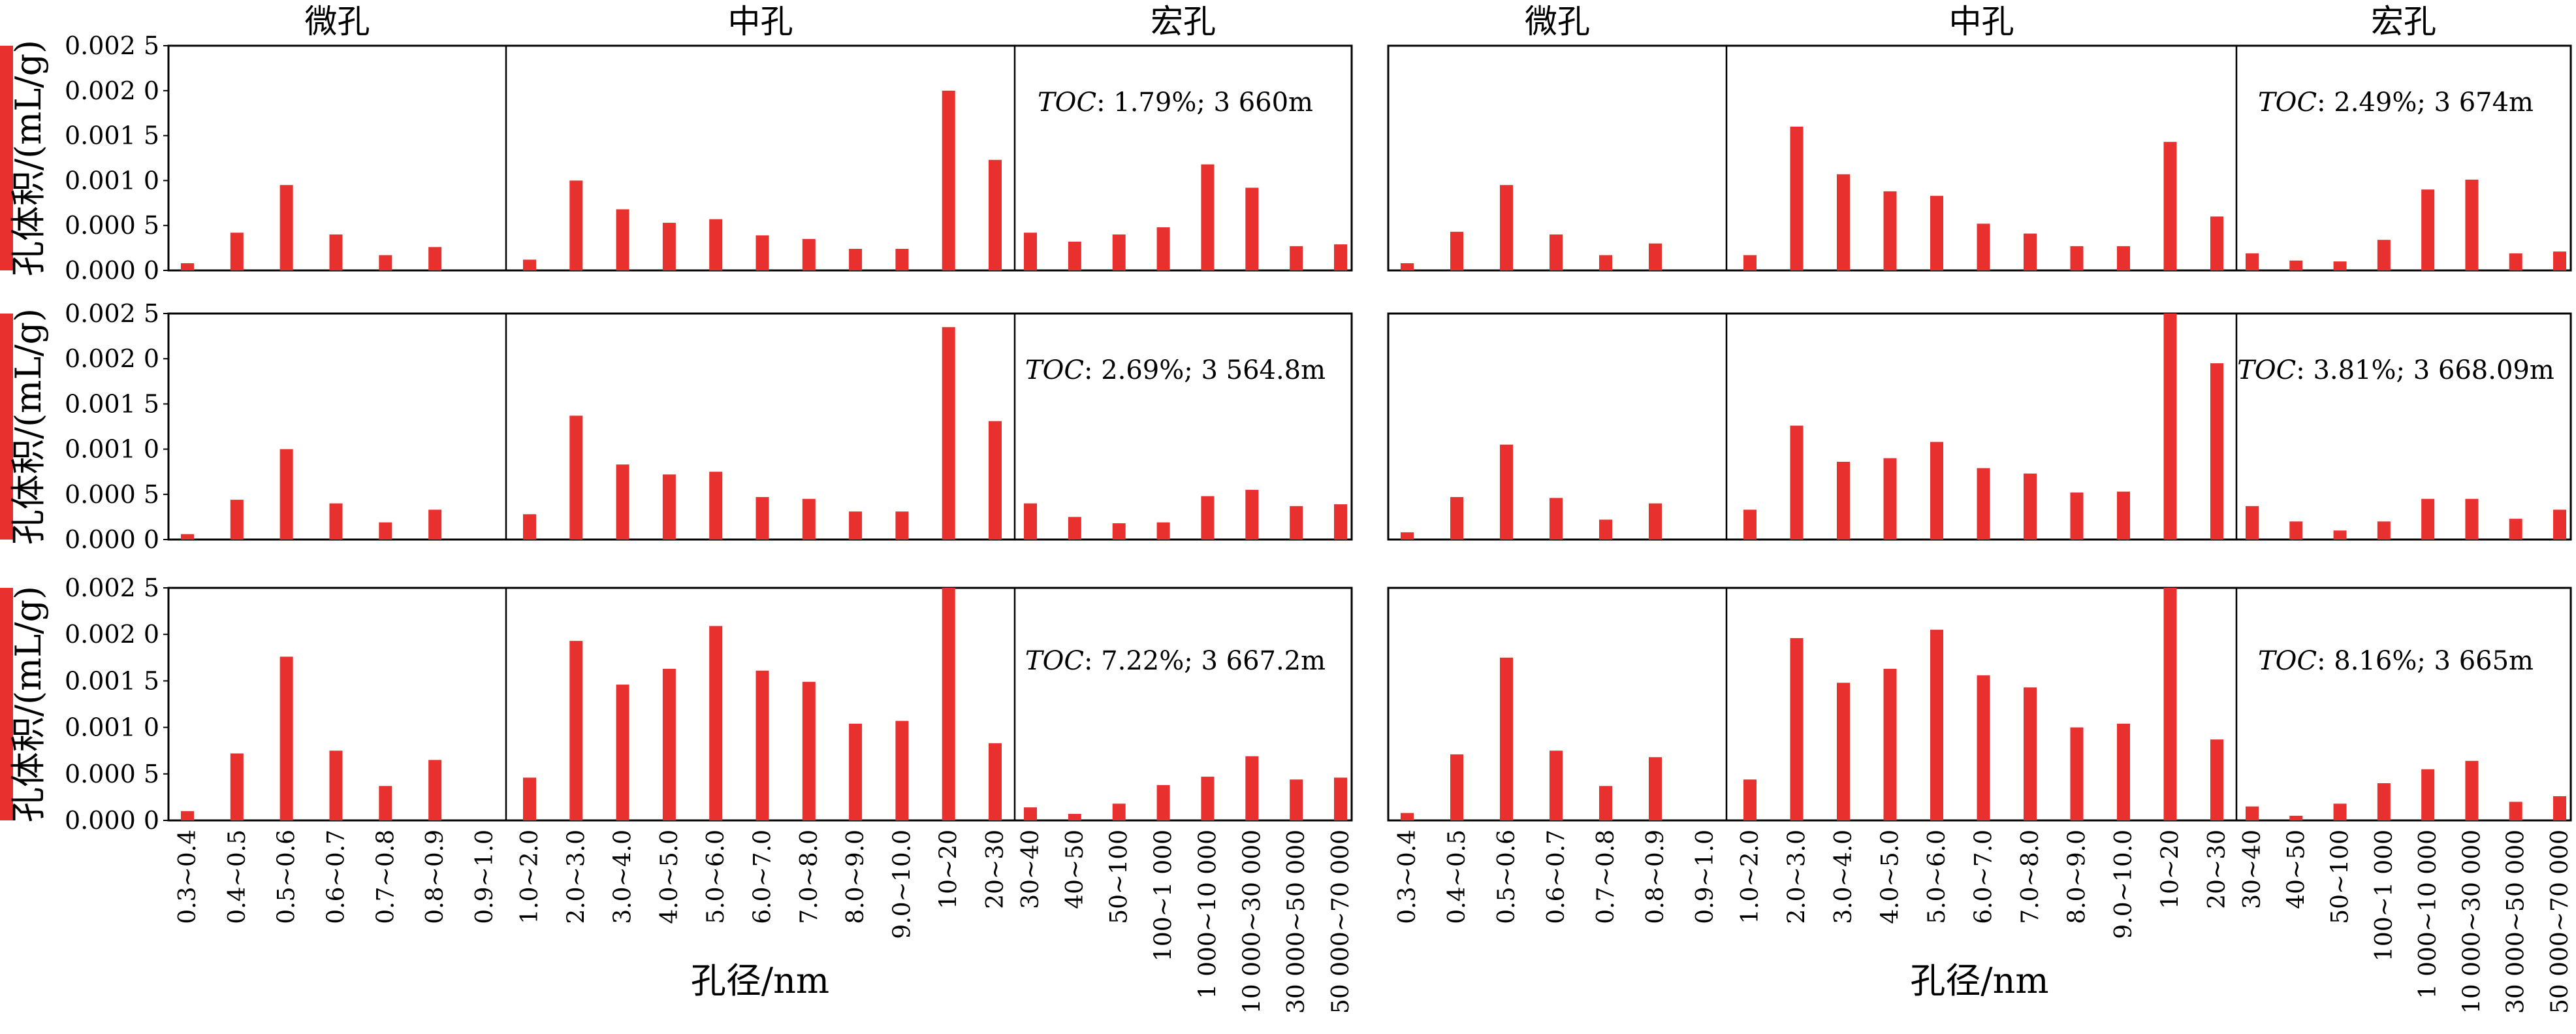 Image resolution: width=2576 pixels, height=1034 pixels. I want to click on toc-value: : 2.49%; 3 674m, so click(2426, 103).